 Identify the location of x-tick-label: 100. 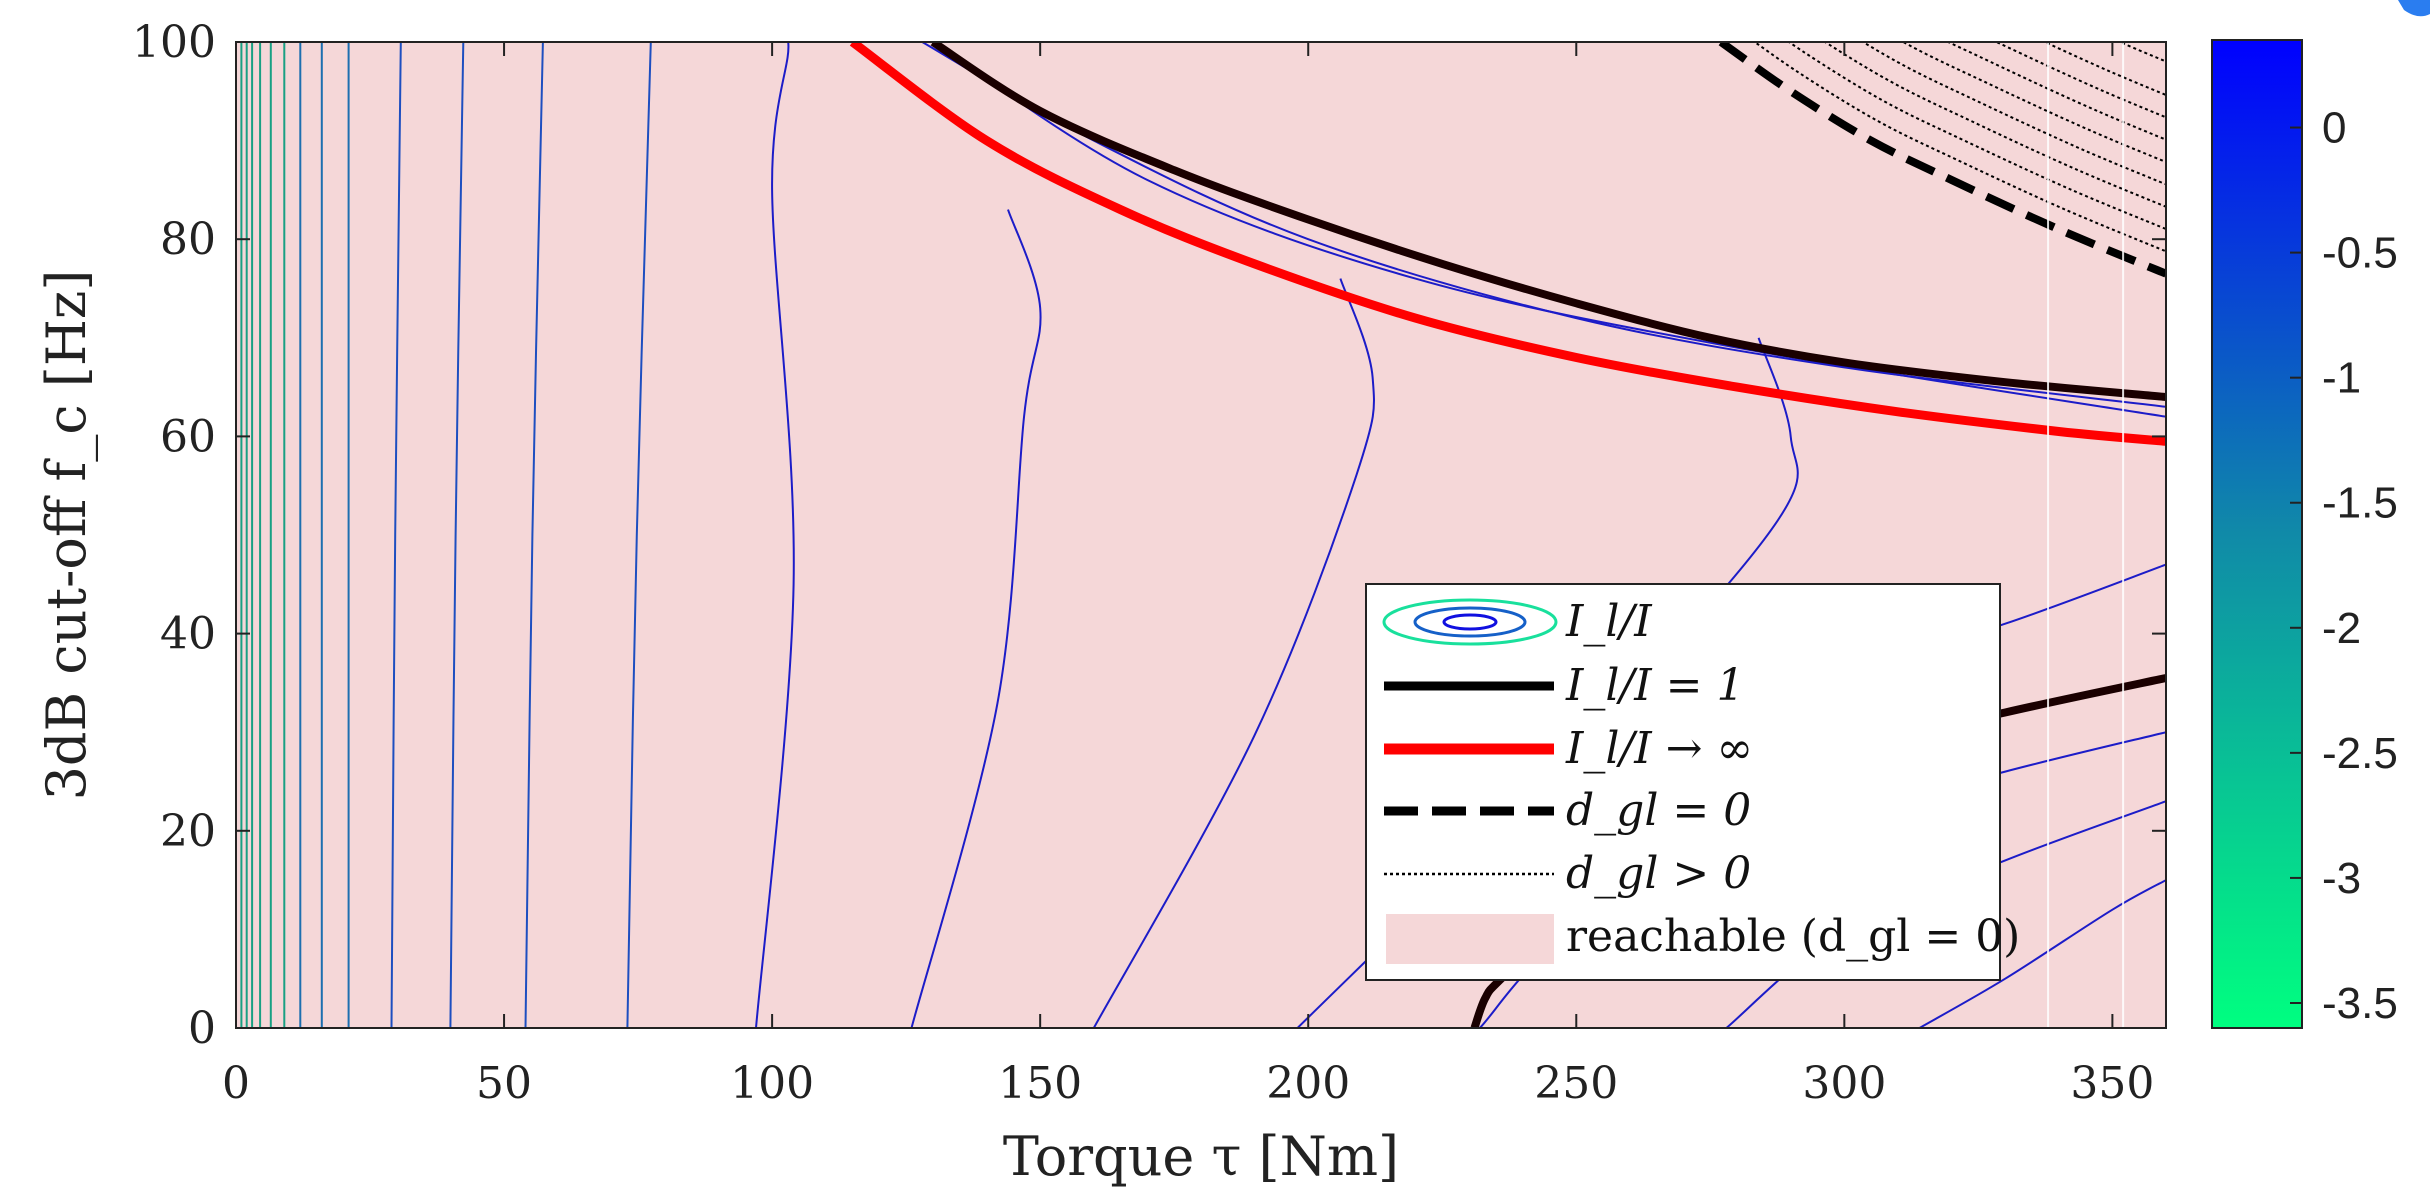
(772, 1083).